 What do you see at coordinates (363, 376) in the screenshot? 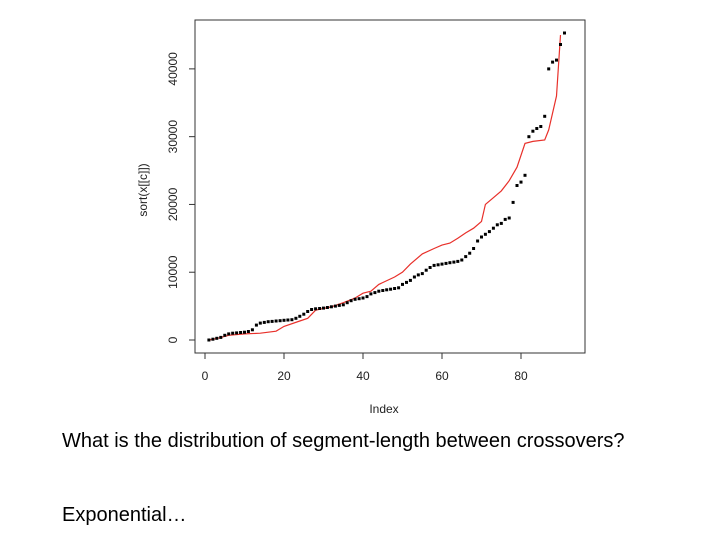
I see `x-tick-label: 40` at bounding box center [363, 376].